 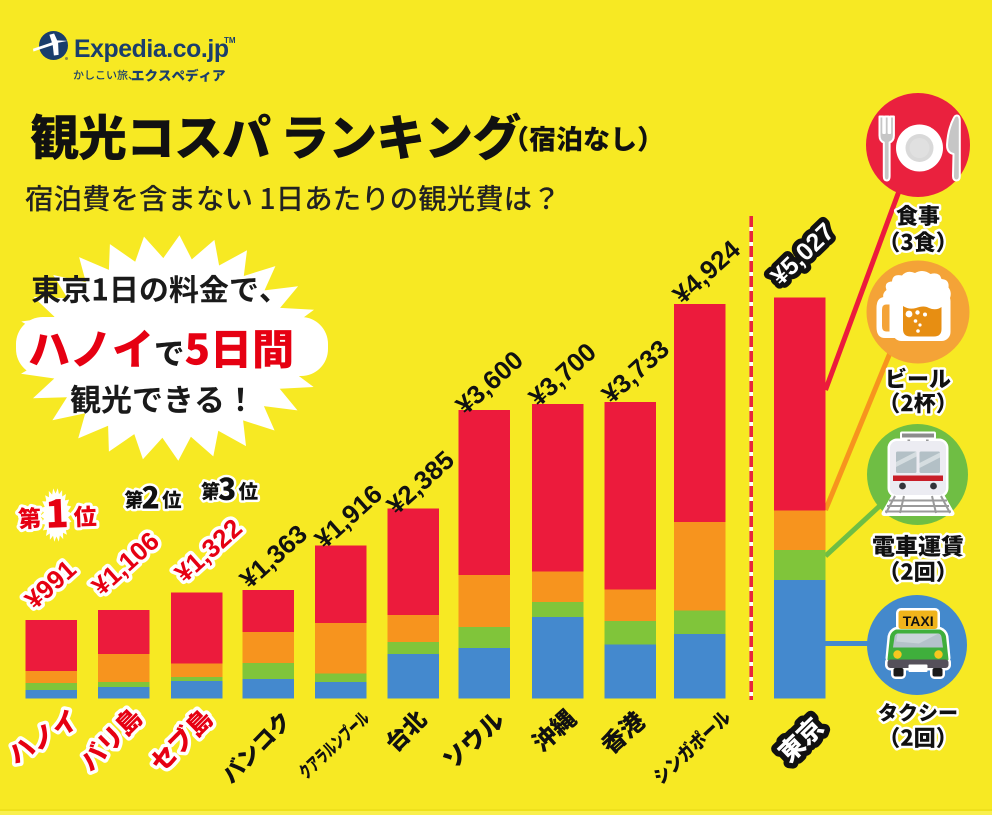 What do you see at coordinates (230, 40) in the screenshot?
I see `svg-text: TM` at bounding box center [230, 40].